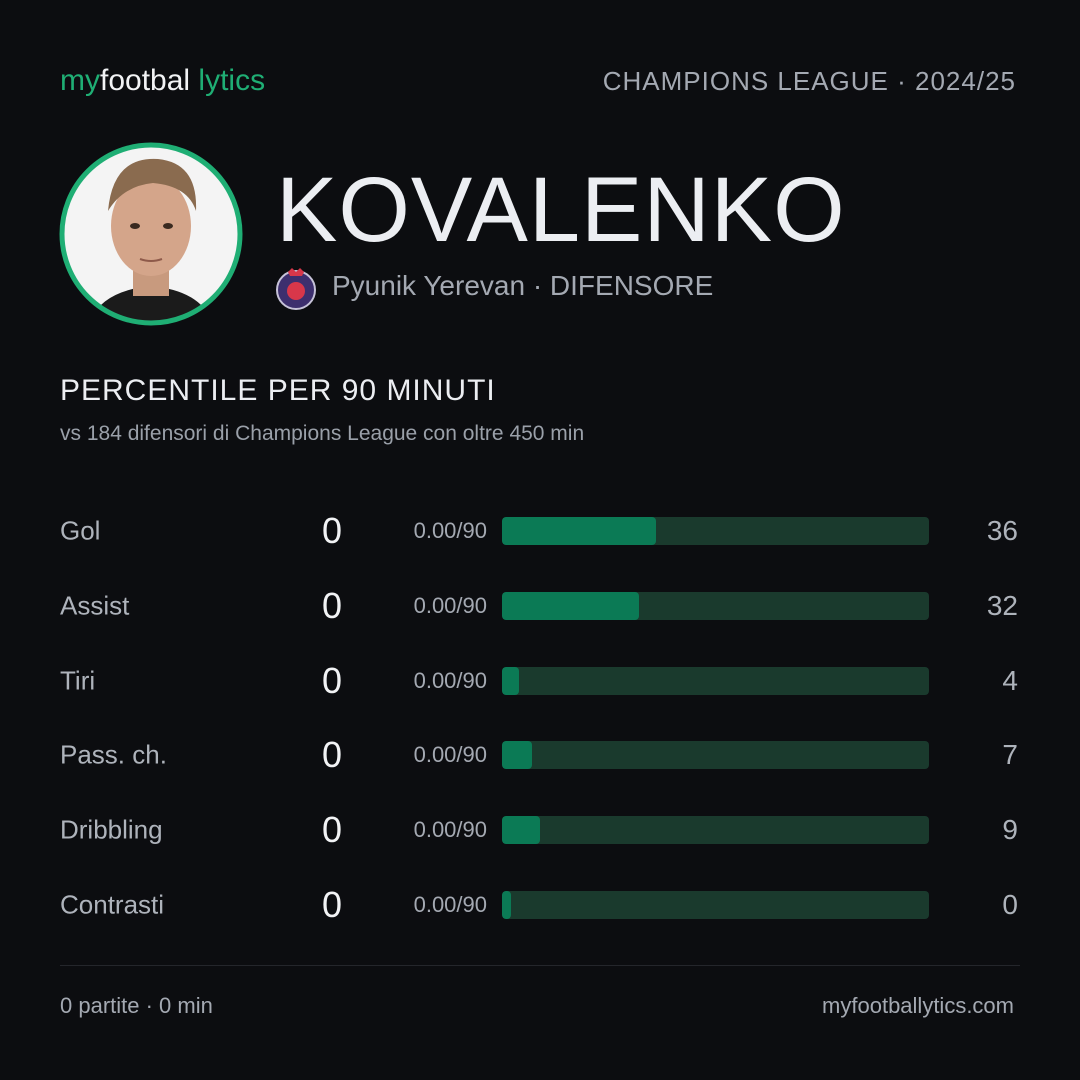  I want to click on percentile-label: 4, so click(1010, 680).